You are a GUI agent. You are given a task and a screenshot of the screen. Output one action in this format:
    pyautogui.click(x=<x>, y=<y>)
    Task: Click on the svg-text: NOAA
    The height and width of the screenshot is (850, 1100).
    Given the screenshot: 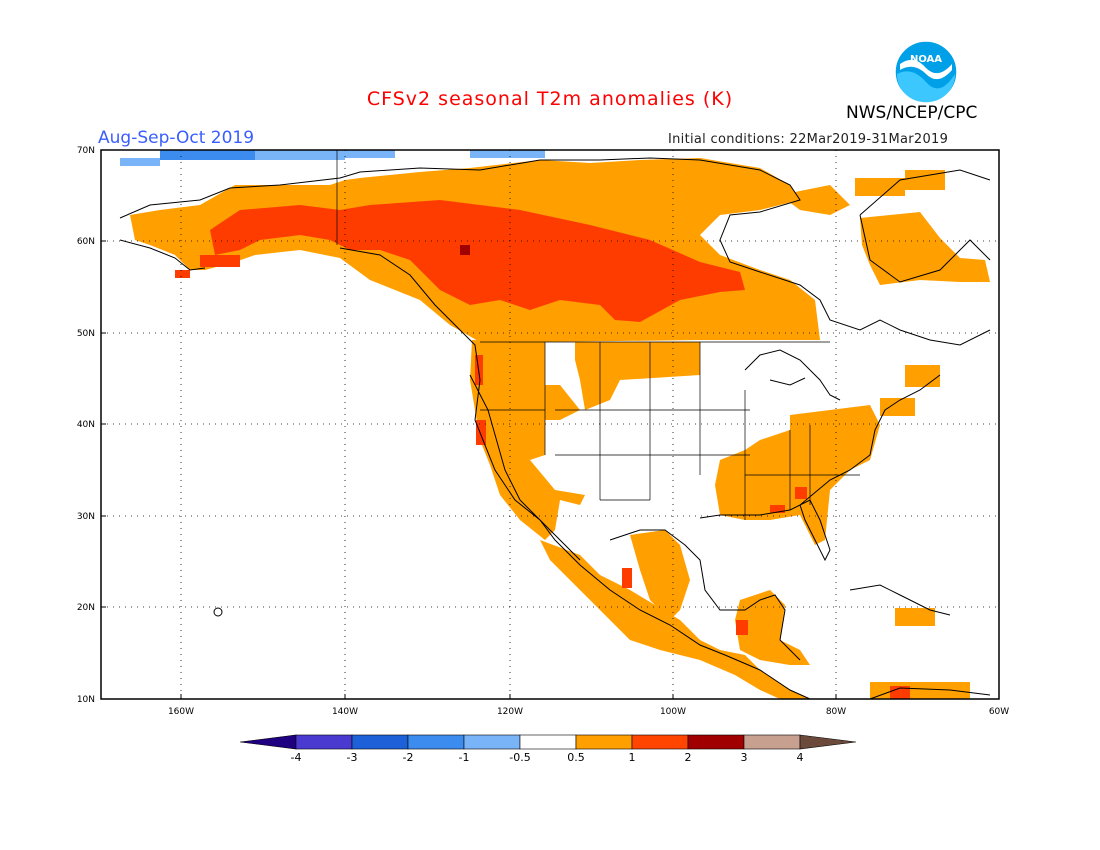 What is the action you would take?
    pyautogui.click(x=926, y=59)
    